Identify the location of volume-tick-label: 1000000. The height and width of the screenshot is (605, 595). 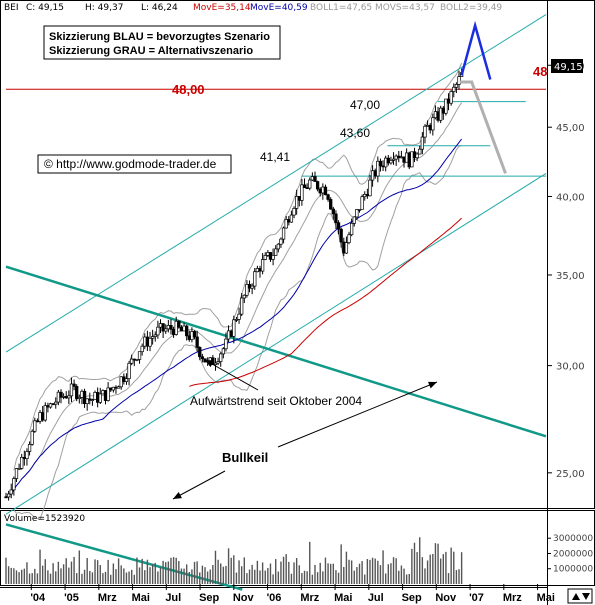
(573, 570).